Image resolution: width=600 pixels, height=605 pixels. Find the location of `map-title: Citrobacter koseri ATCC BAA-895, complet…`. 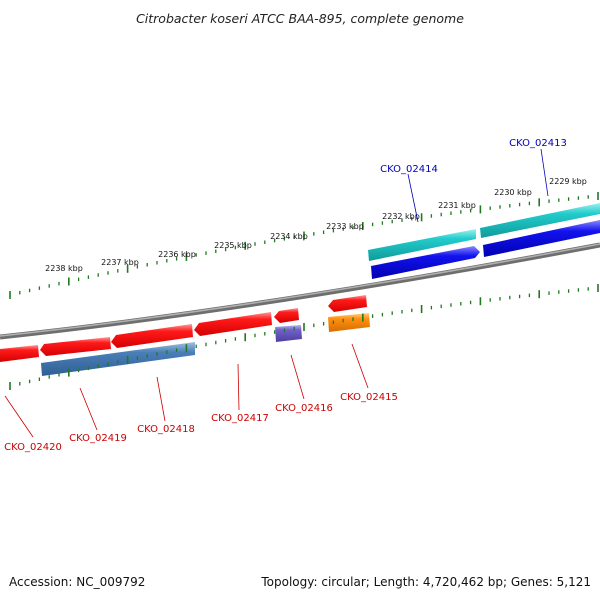

map-title: Citrobacter koseri ATCC BAA-895, complet… is located at coordinates (300, 18).